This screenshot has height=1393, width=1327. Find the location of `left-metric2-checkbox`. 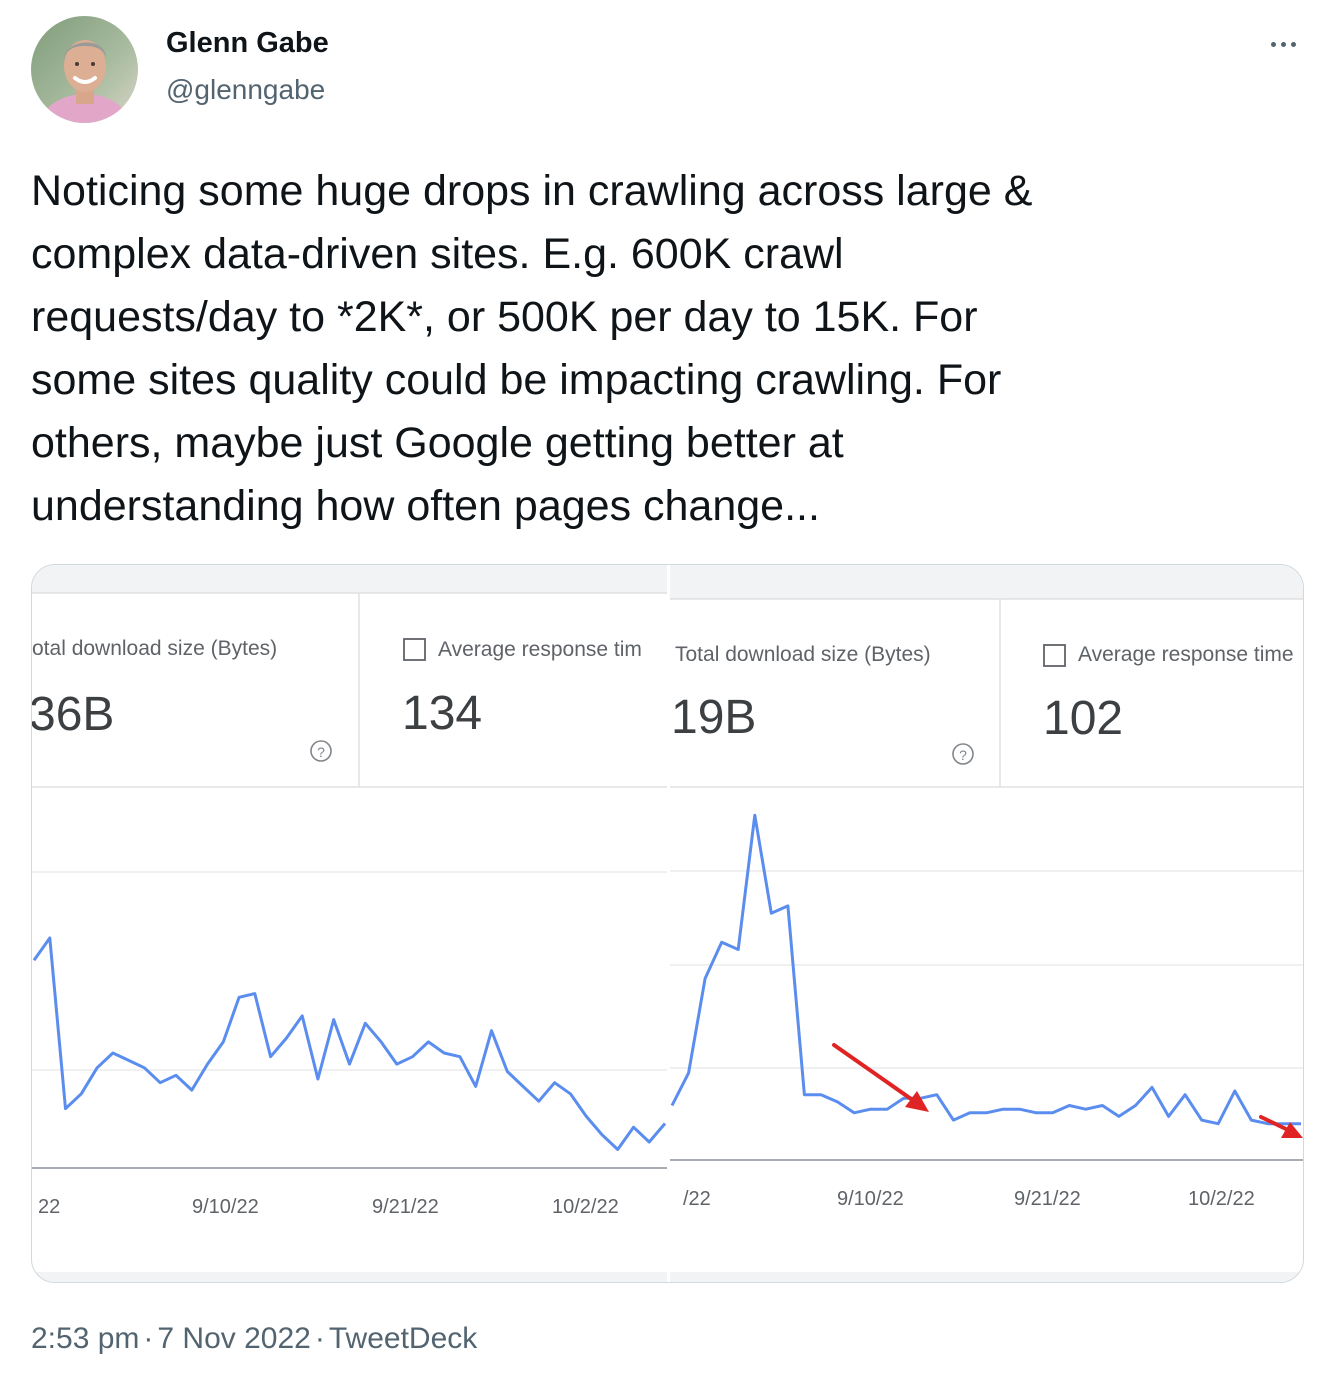

left-metric2-checkbox is located at coordinates (414, 649).